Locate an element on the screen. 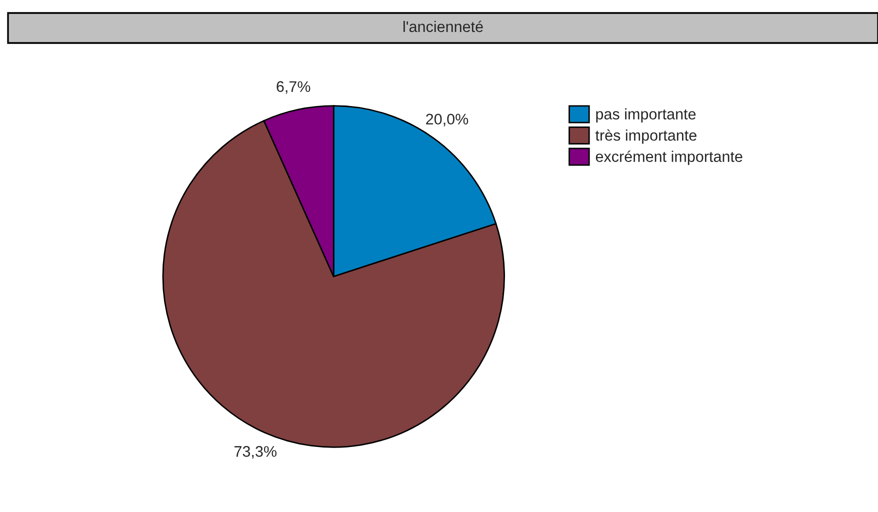  legend-label: excrément importante is located at coordinates (669, 157).